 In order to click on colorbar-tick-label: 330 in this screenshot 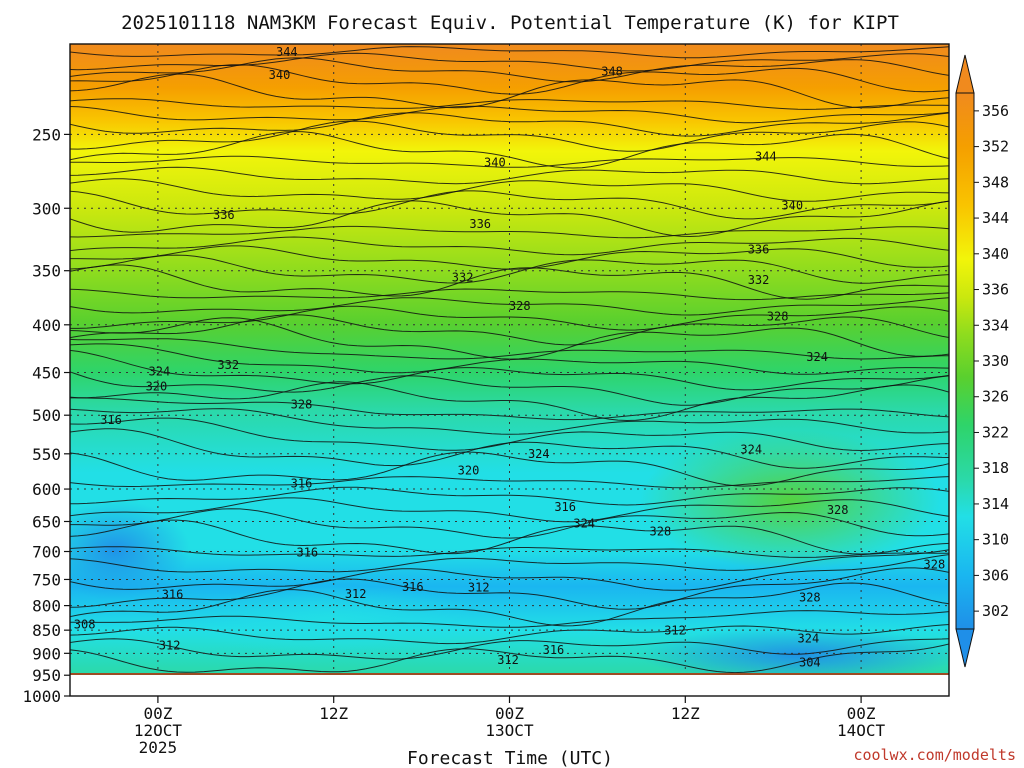, I will do `click(995, 361)`.